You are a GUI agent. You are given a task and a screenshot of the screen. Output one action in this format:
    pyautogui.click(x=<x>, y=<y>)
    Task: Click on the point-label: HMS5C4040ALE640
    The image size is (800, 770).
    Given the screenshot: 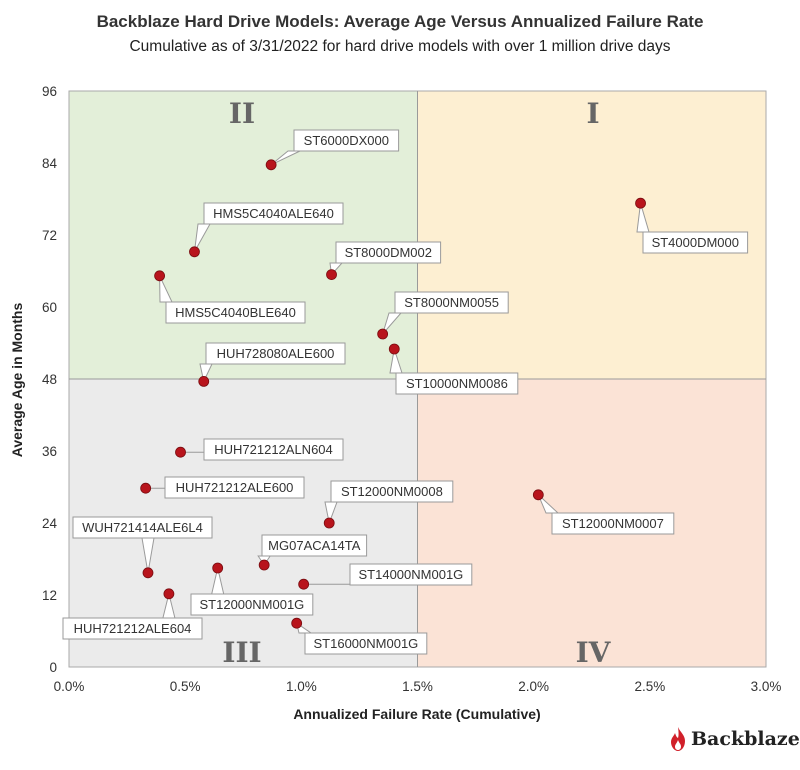 What is the action you would take?
    pyautogui.click(x=273, y=213)
    